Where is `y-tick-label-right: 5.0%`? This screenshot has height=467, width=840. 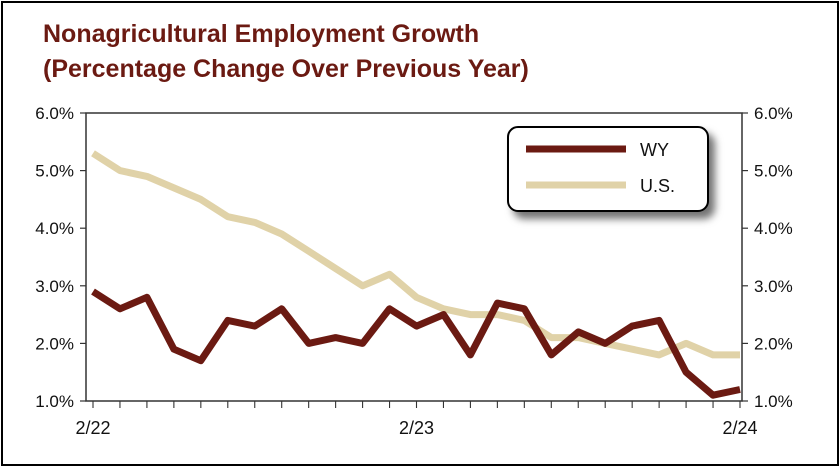
y-tick-label-right: 5.0% is located at coordinates (773, 171).